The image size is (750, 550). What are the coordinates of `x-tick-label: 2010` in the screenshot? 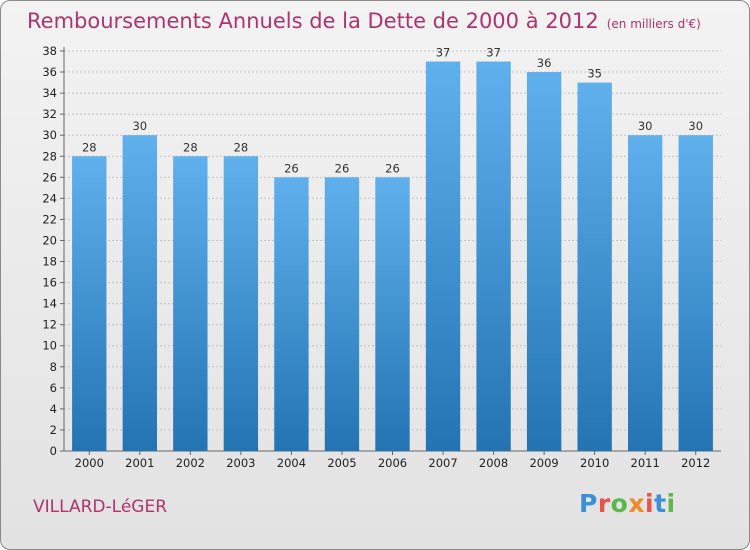 It's located at (594, 463).